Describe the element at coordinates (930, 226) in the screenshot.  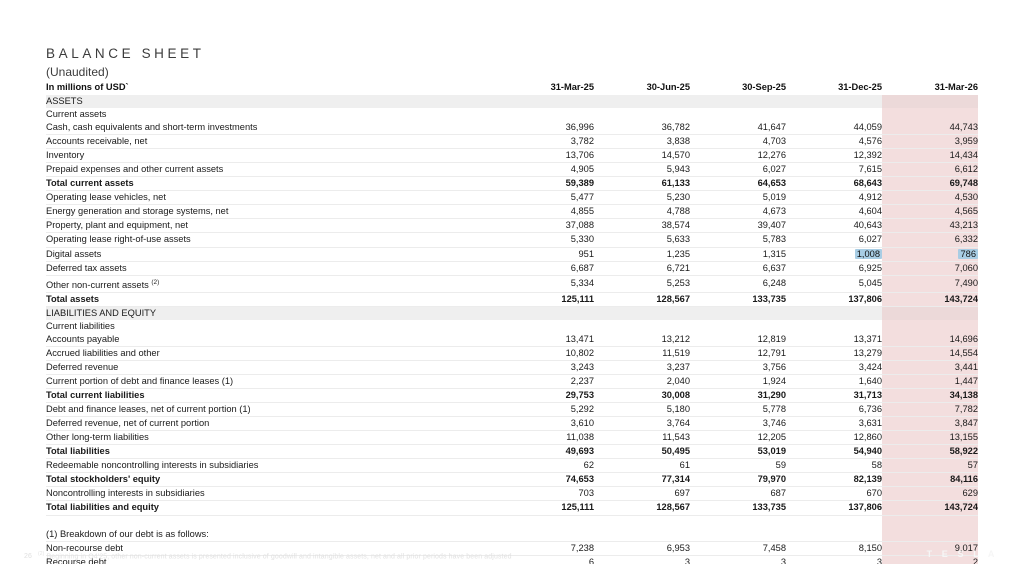
I see `cell-c5: 43,213` at that location.